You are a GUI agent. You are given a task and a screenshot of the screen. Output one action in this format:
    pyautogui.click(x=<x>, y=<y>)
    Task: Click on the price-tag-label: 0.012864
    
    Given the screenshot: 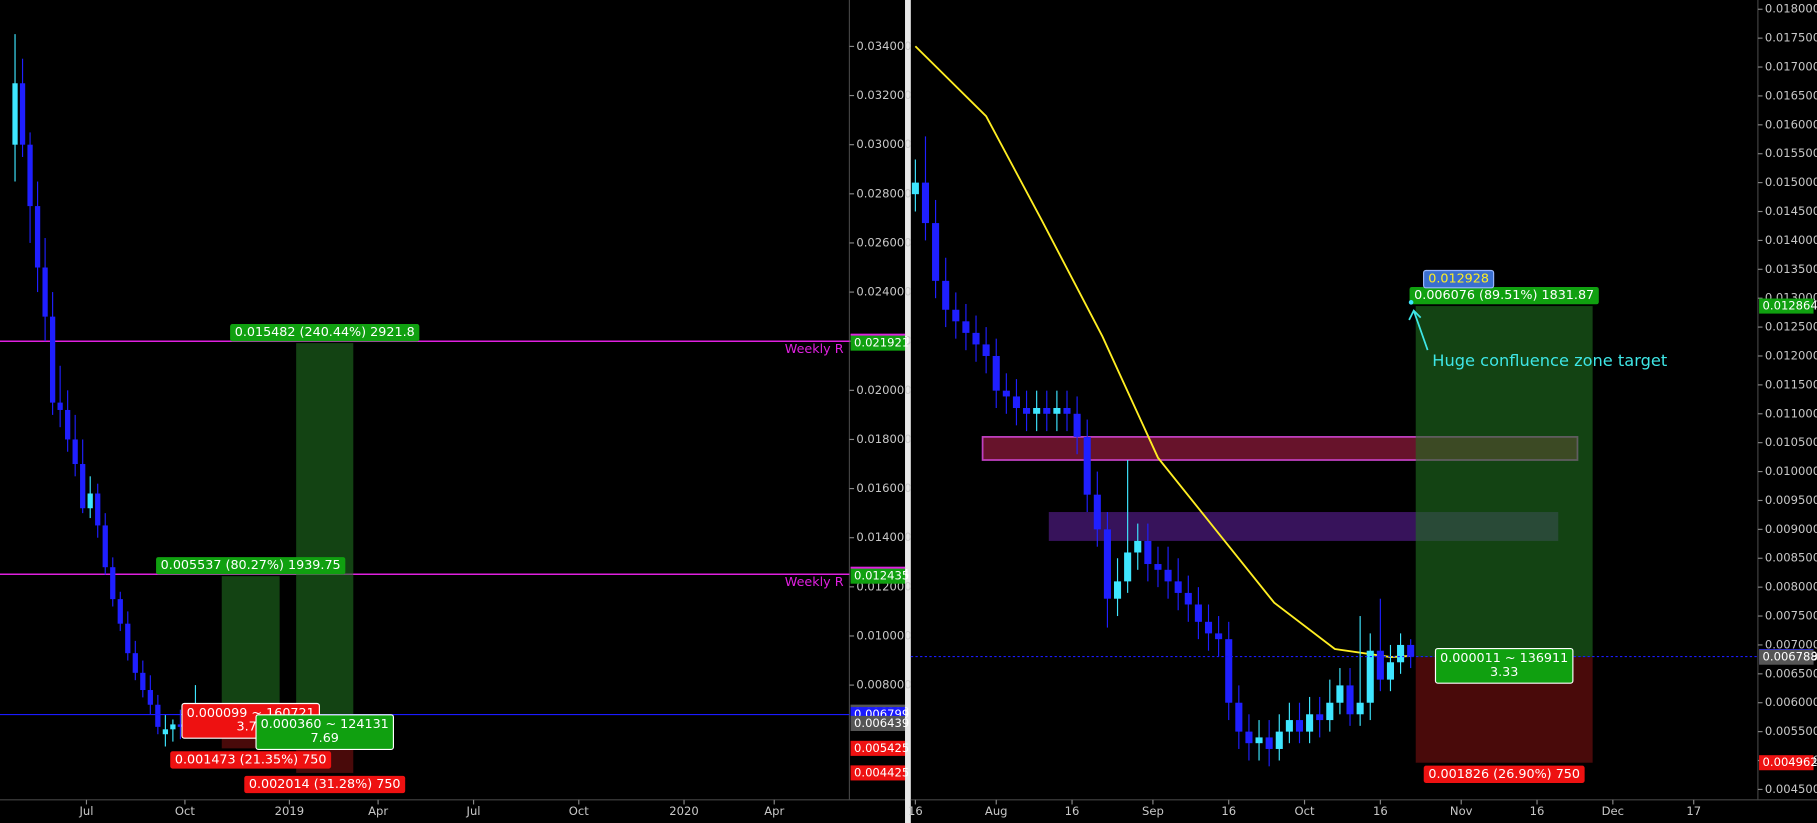 What is the action you would take?
    pyautogui.click(x=1790, y=306)
    